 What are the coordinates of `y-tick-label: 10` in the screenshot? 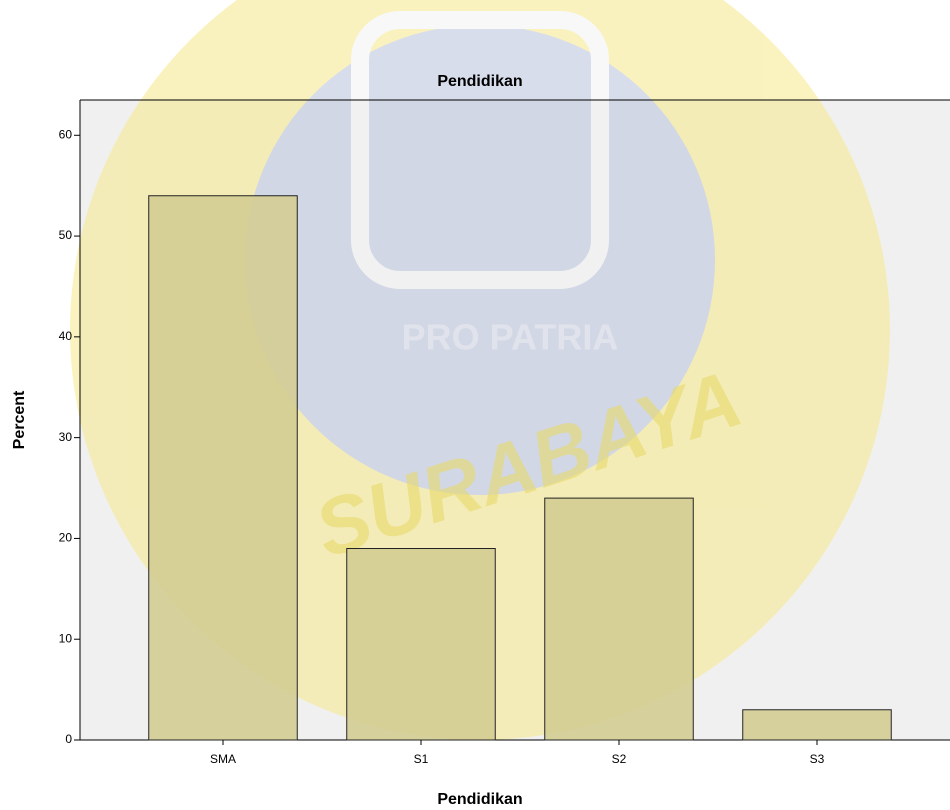 It's located at (66, 638).